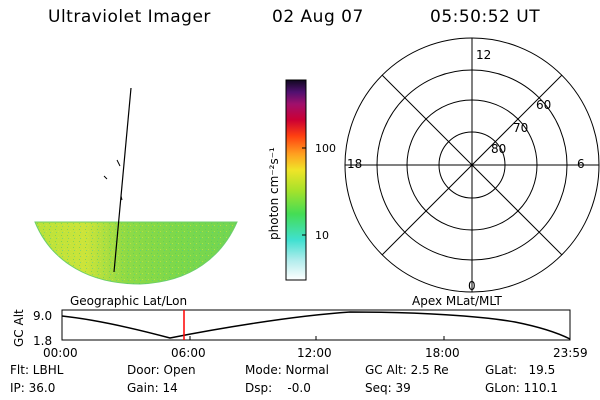 This screenshot has height=400, width=600. I want to click on polar-panel-label: Apex MLat/MLT, so click(457, 301).